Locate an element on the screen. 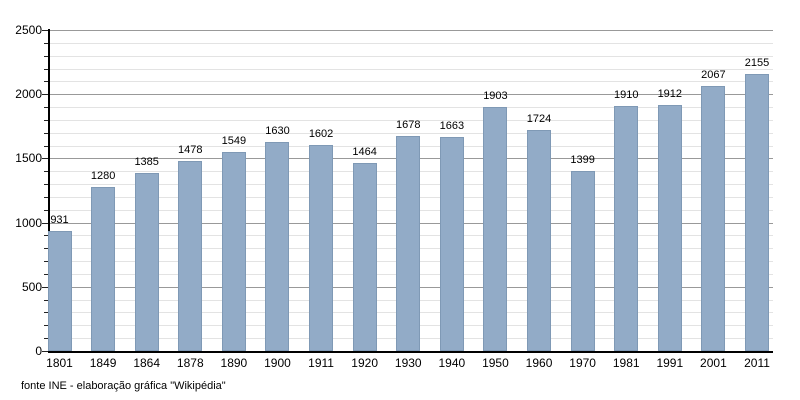 The image size is (800, 400). x-tick-label: 1960 is located at coordinates (539, 363).